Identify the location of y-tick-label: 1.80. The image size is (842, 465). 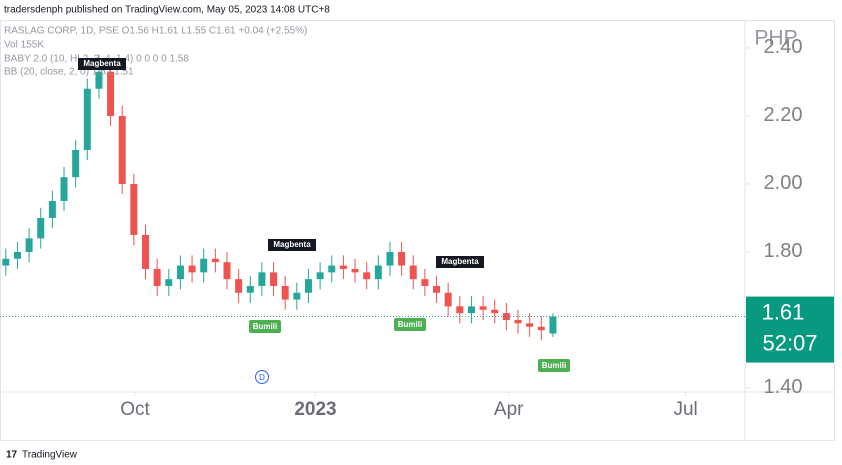
(783, 251).